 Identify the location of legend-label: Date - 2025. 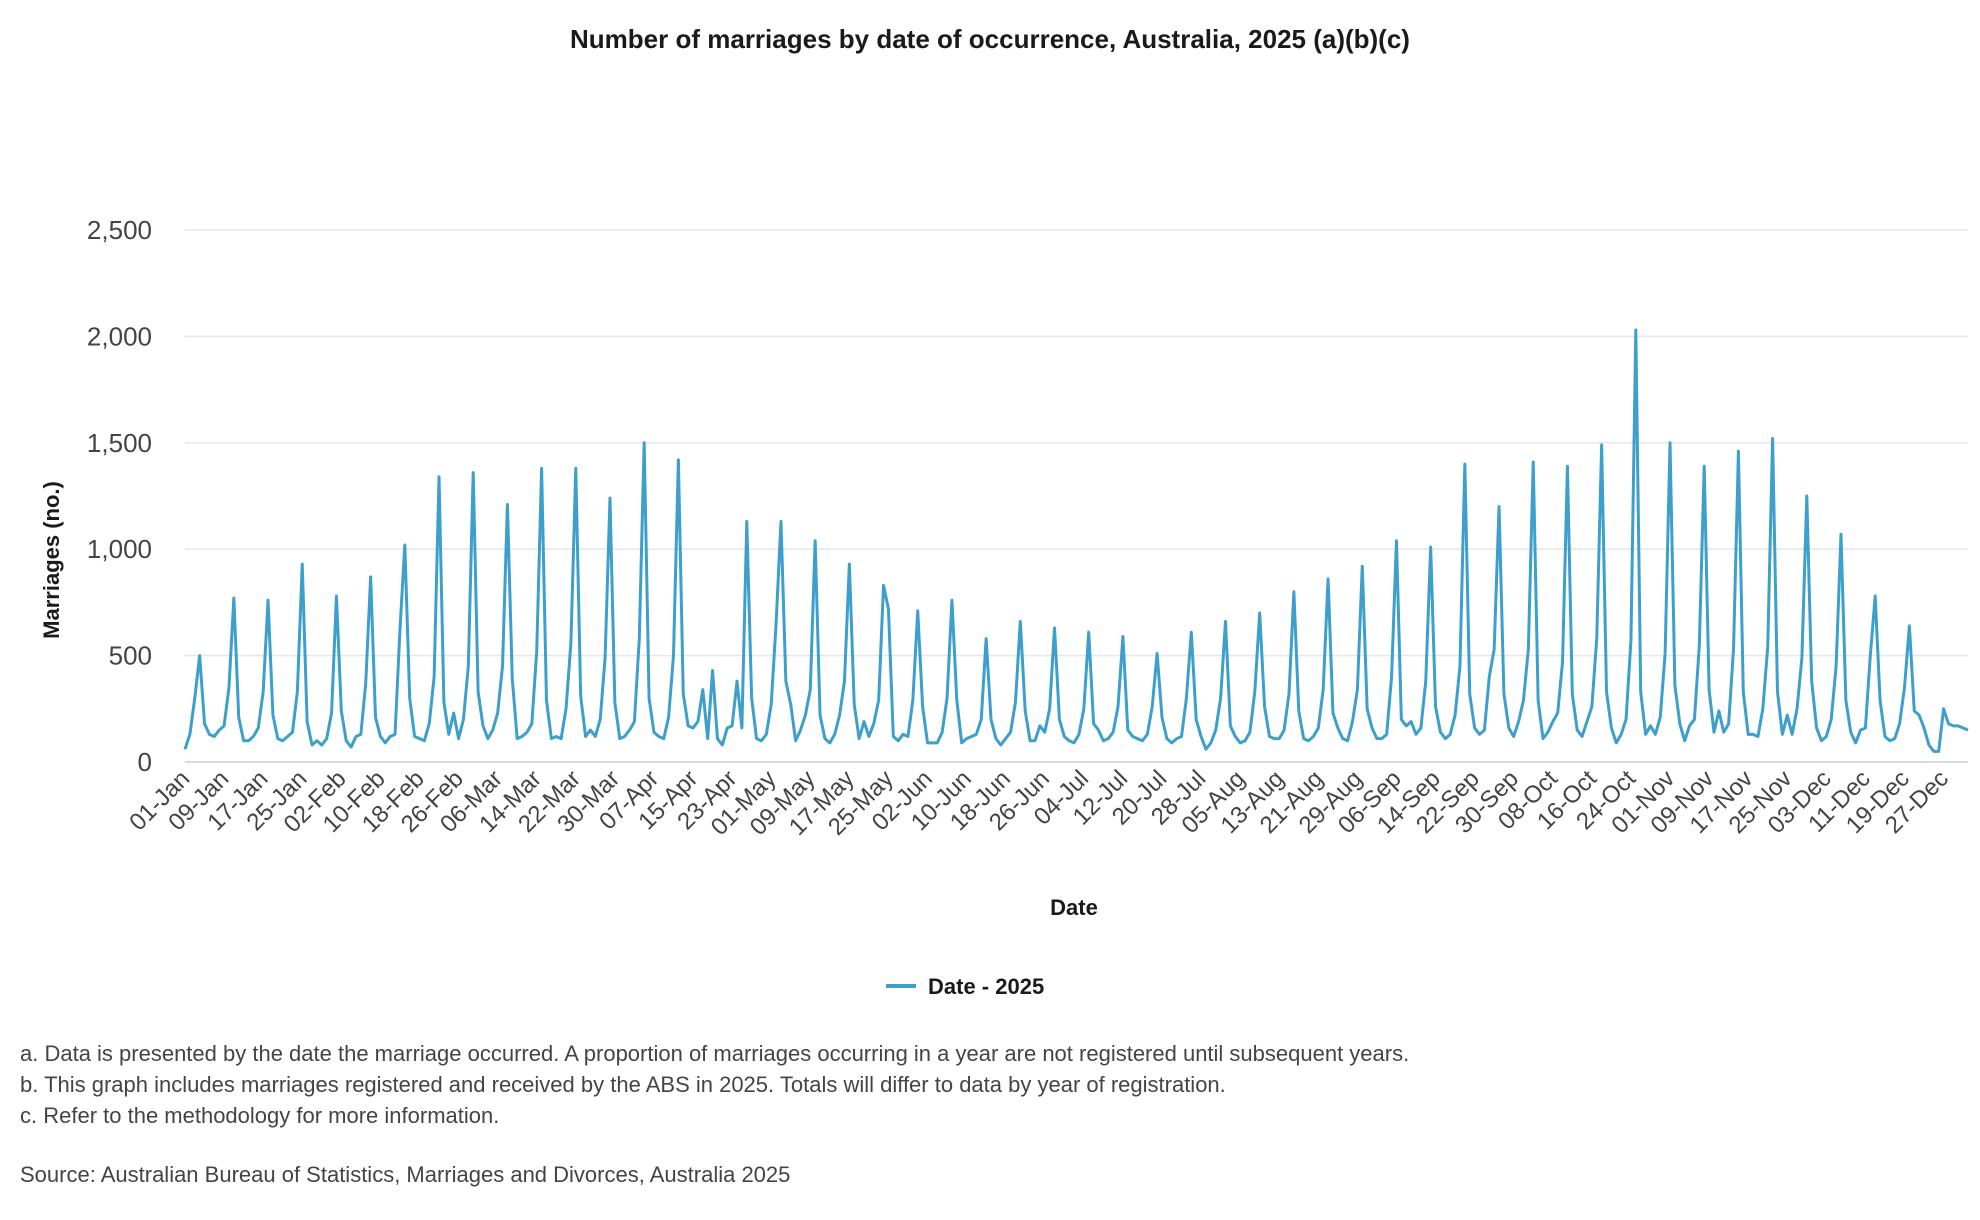
(986, 986).